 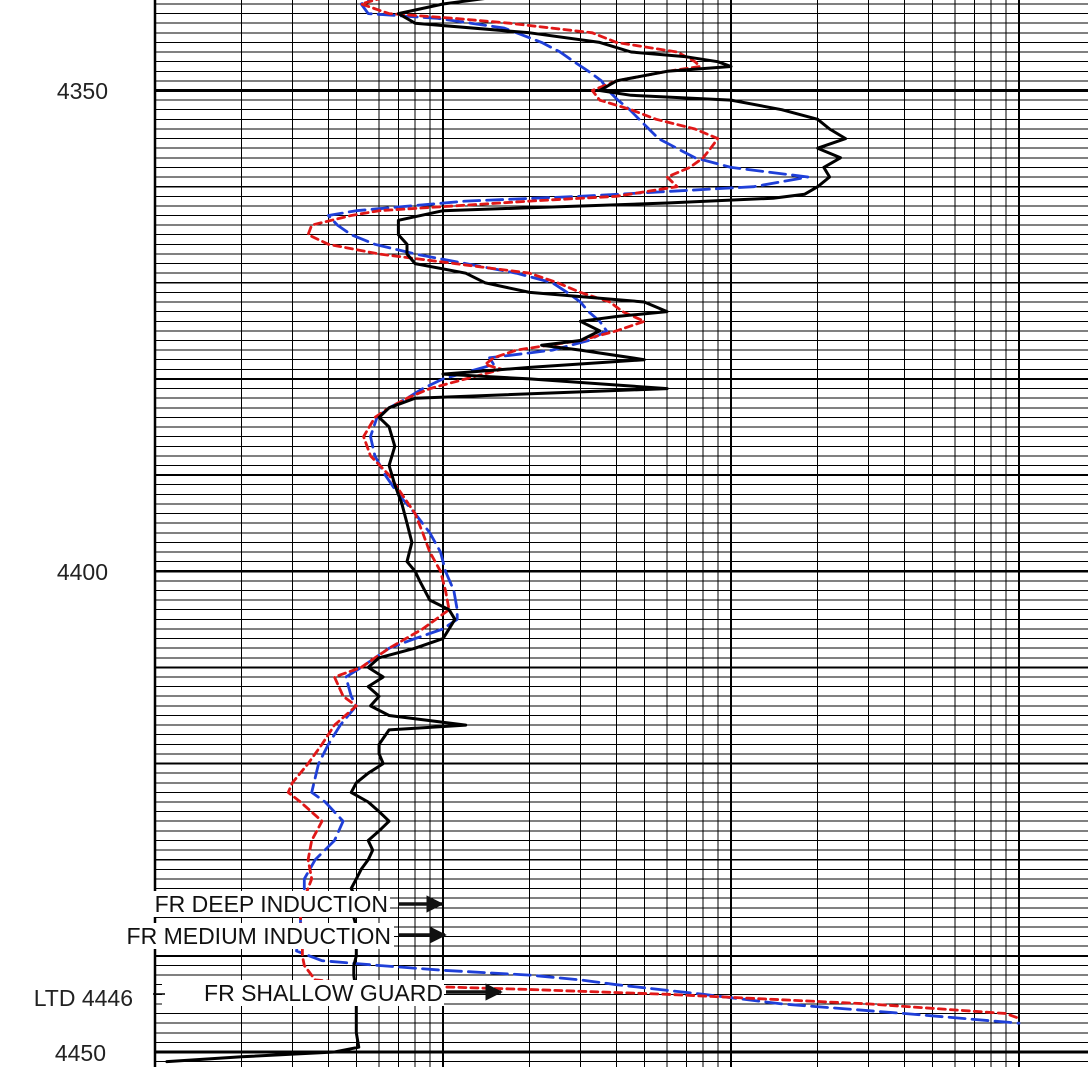 I want to click on depth-label-4450: 4450, so click(x=80, y=1053).